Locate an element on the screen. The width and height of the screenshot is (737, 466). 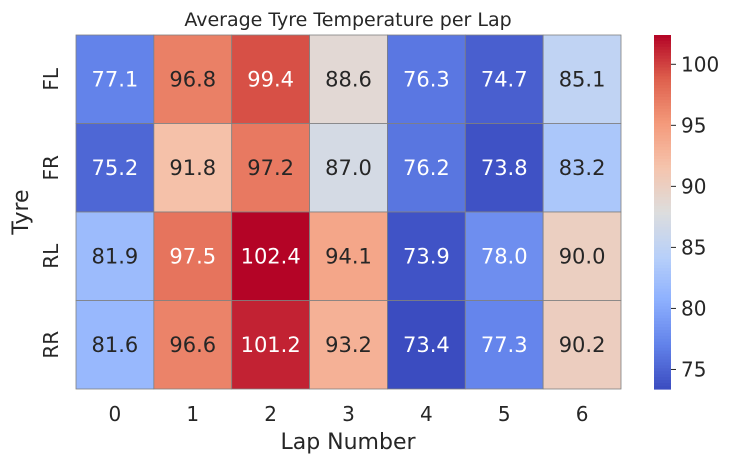
cell-value-label: 94.1 is located at coordinates (348, 256).